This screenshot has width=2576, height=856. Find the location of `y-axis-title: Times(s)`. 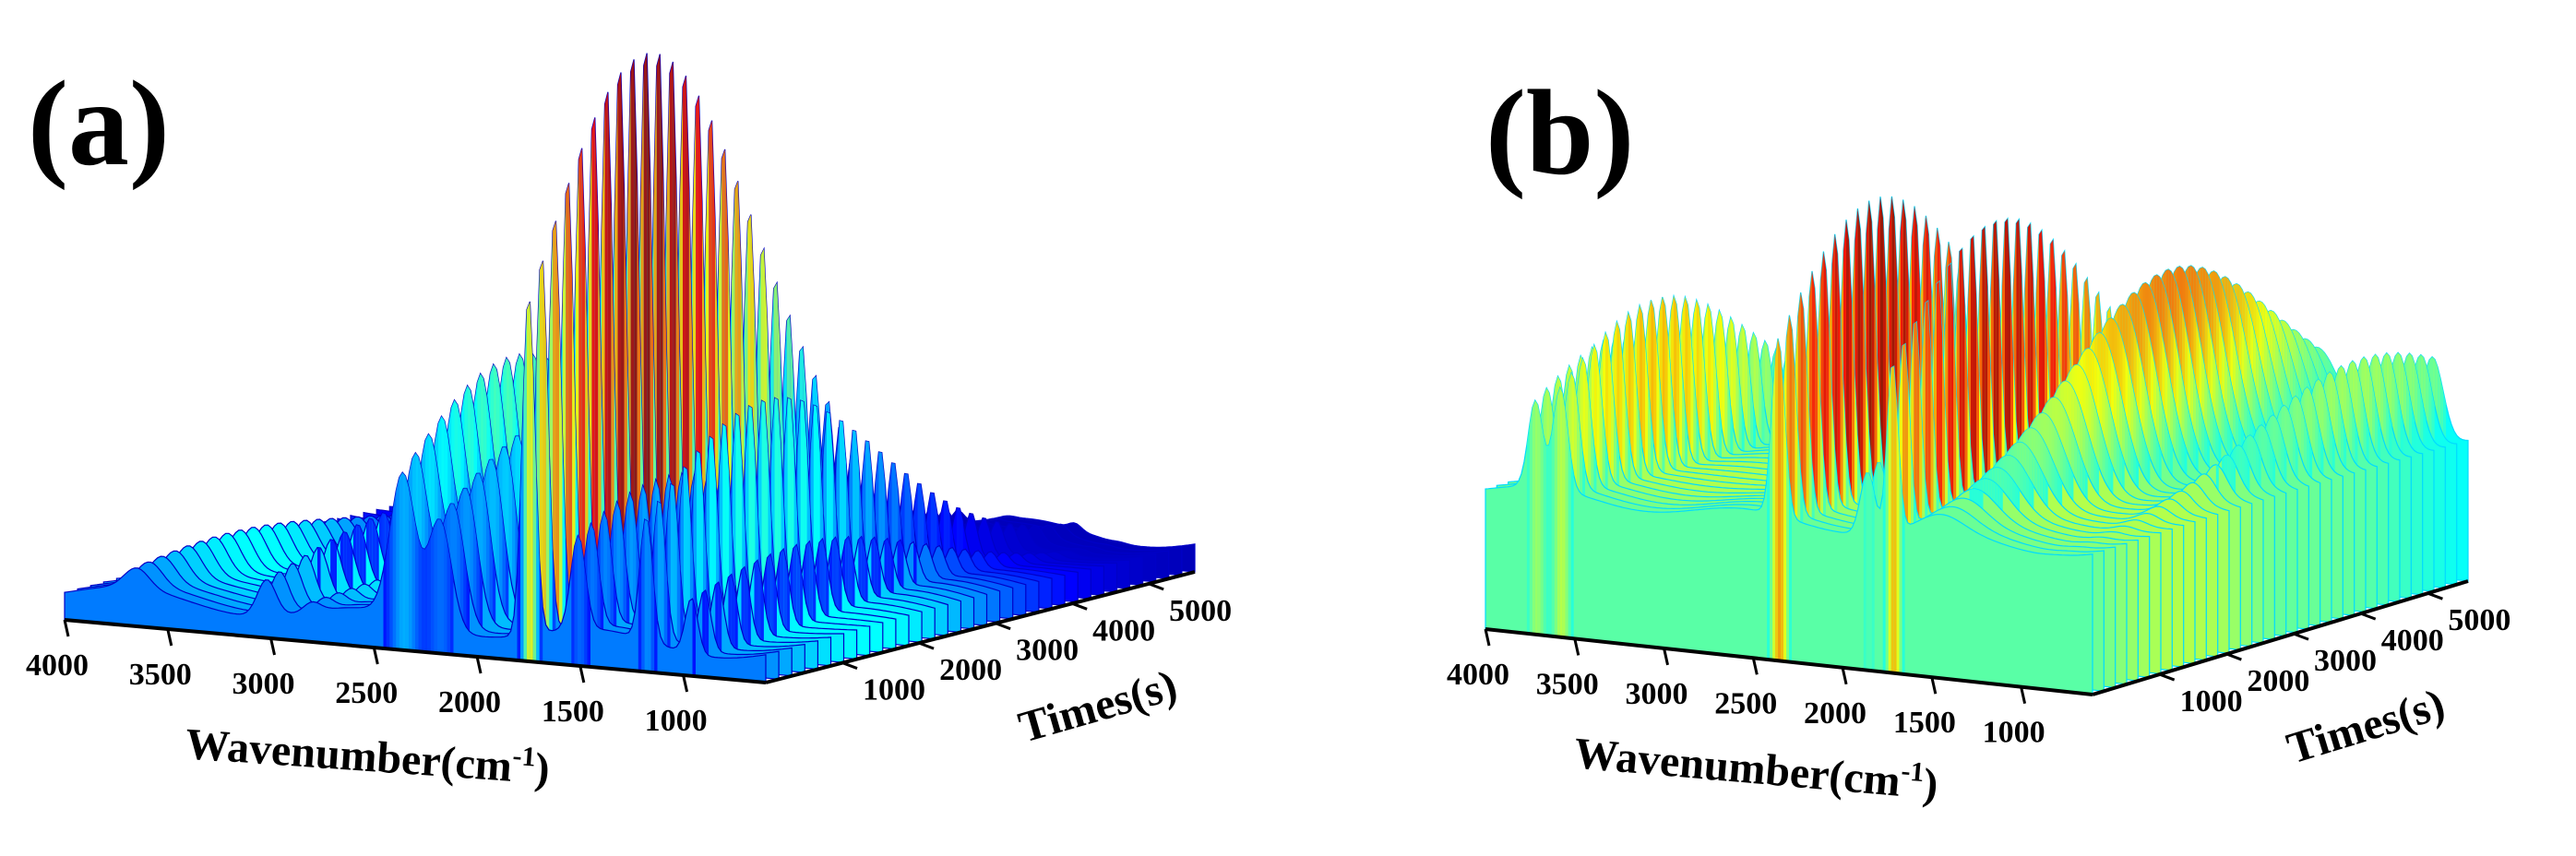

y-axis-title: Times(s) is located at coordinates (1097, 706).